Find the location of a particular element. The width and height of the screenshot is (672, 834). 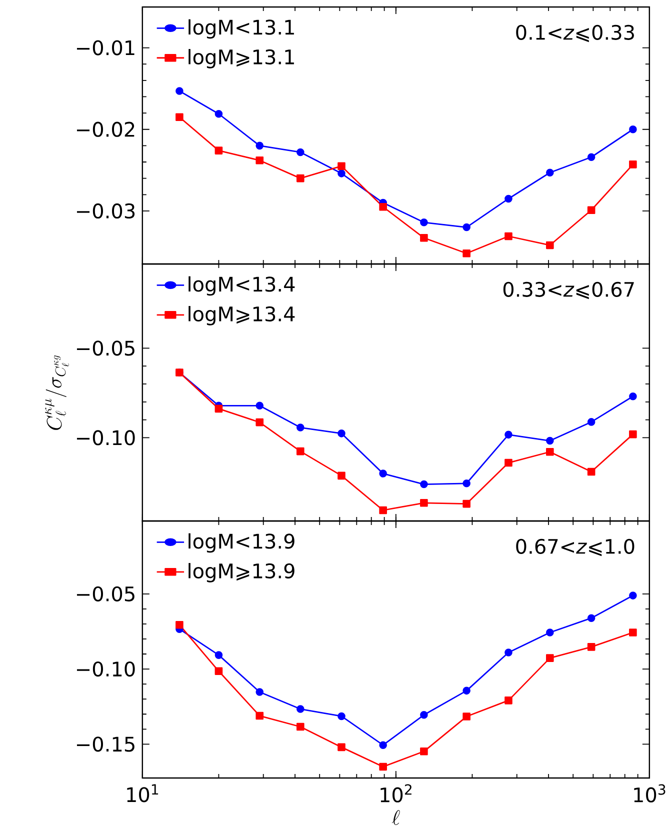

x-axis-title: $\ell$ is located at coordinates (396, 817).